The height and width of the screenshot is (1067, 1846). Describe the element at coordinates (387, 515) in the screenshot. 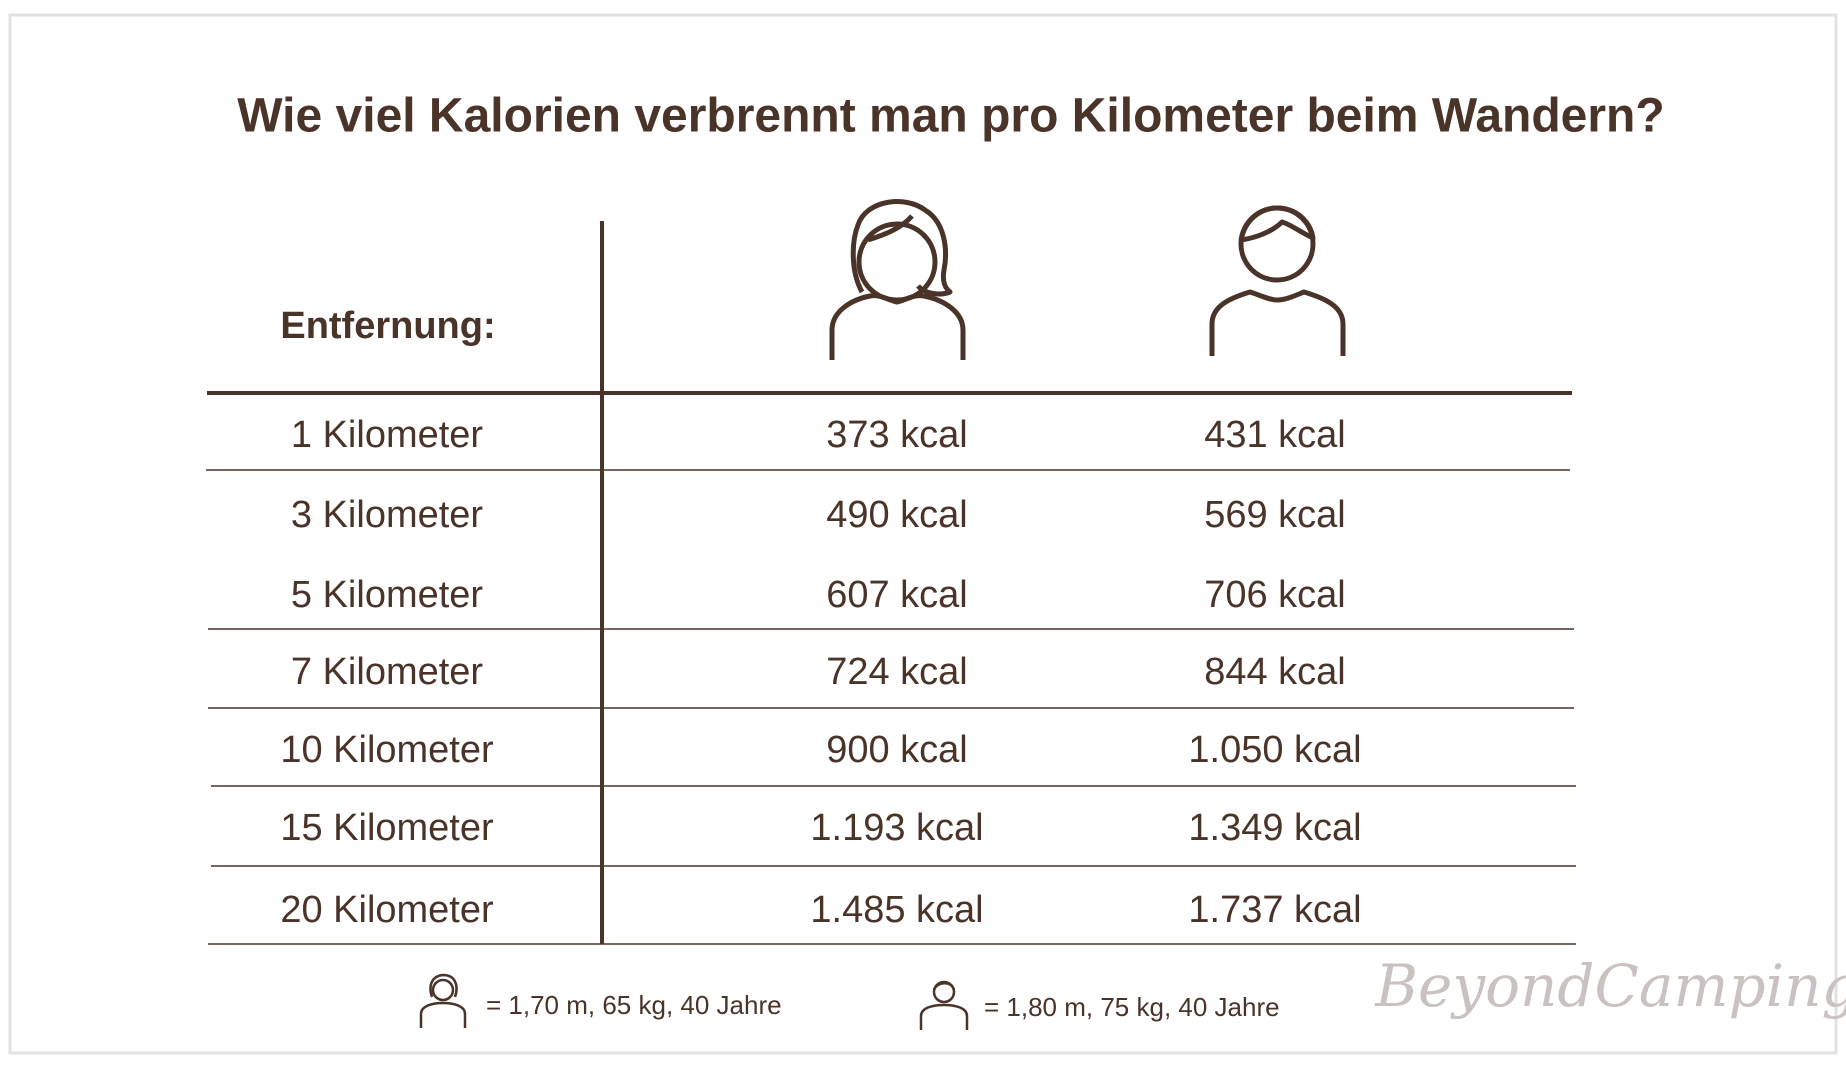

I see `distance-cell: 3 Kilometer` at that location.